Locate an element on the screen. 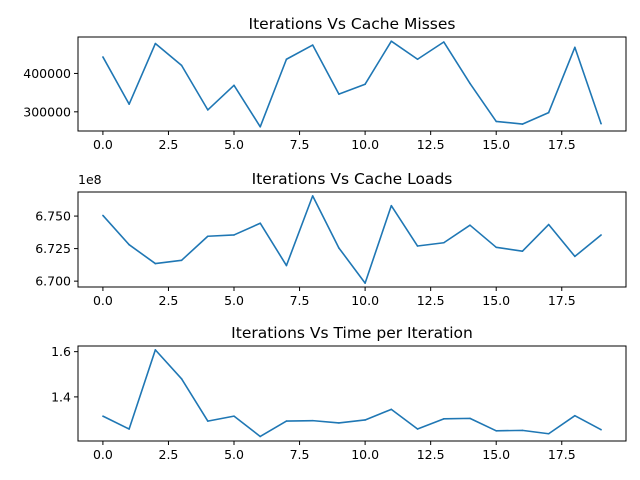 This screenshot has height=480, width=640. y-tick-label: 1.6 is located at coordinates (61, 351).